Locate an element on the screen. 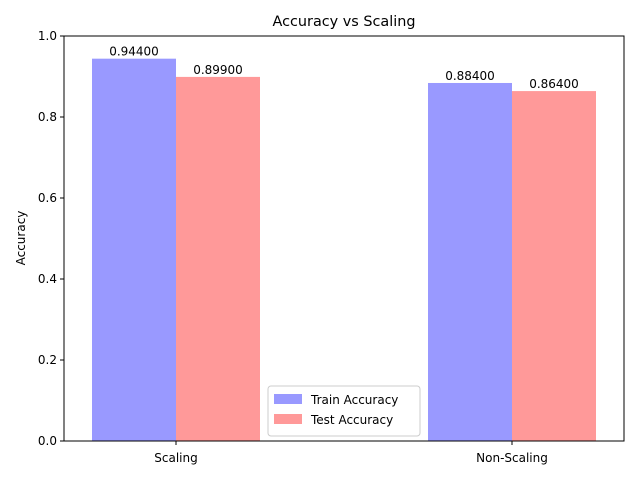 This screenshot has width=640, height=480. bar-train-non-scaling is located at coordinates (470, 261).